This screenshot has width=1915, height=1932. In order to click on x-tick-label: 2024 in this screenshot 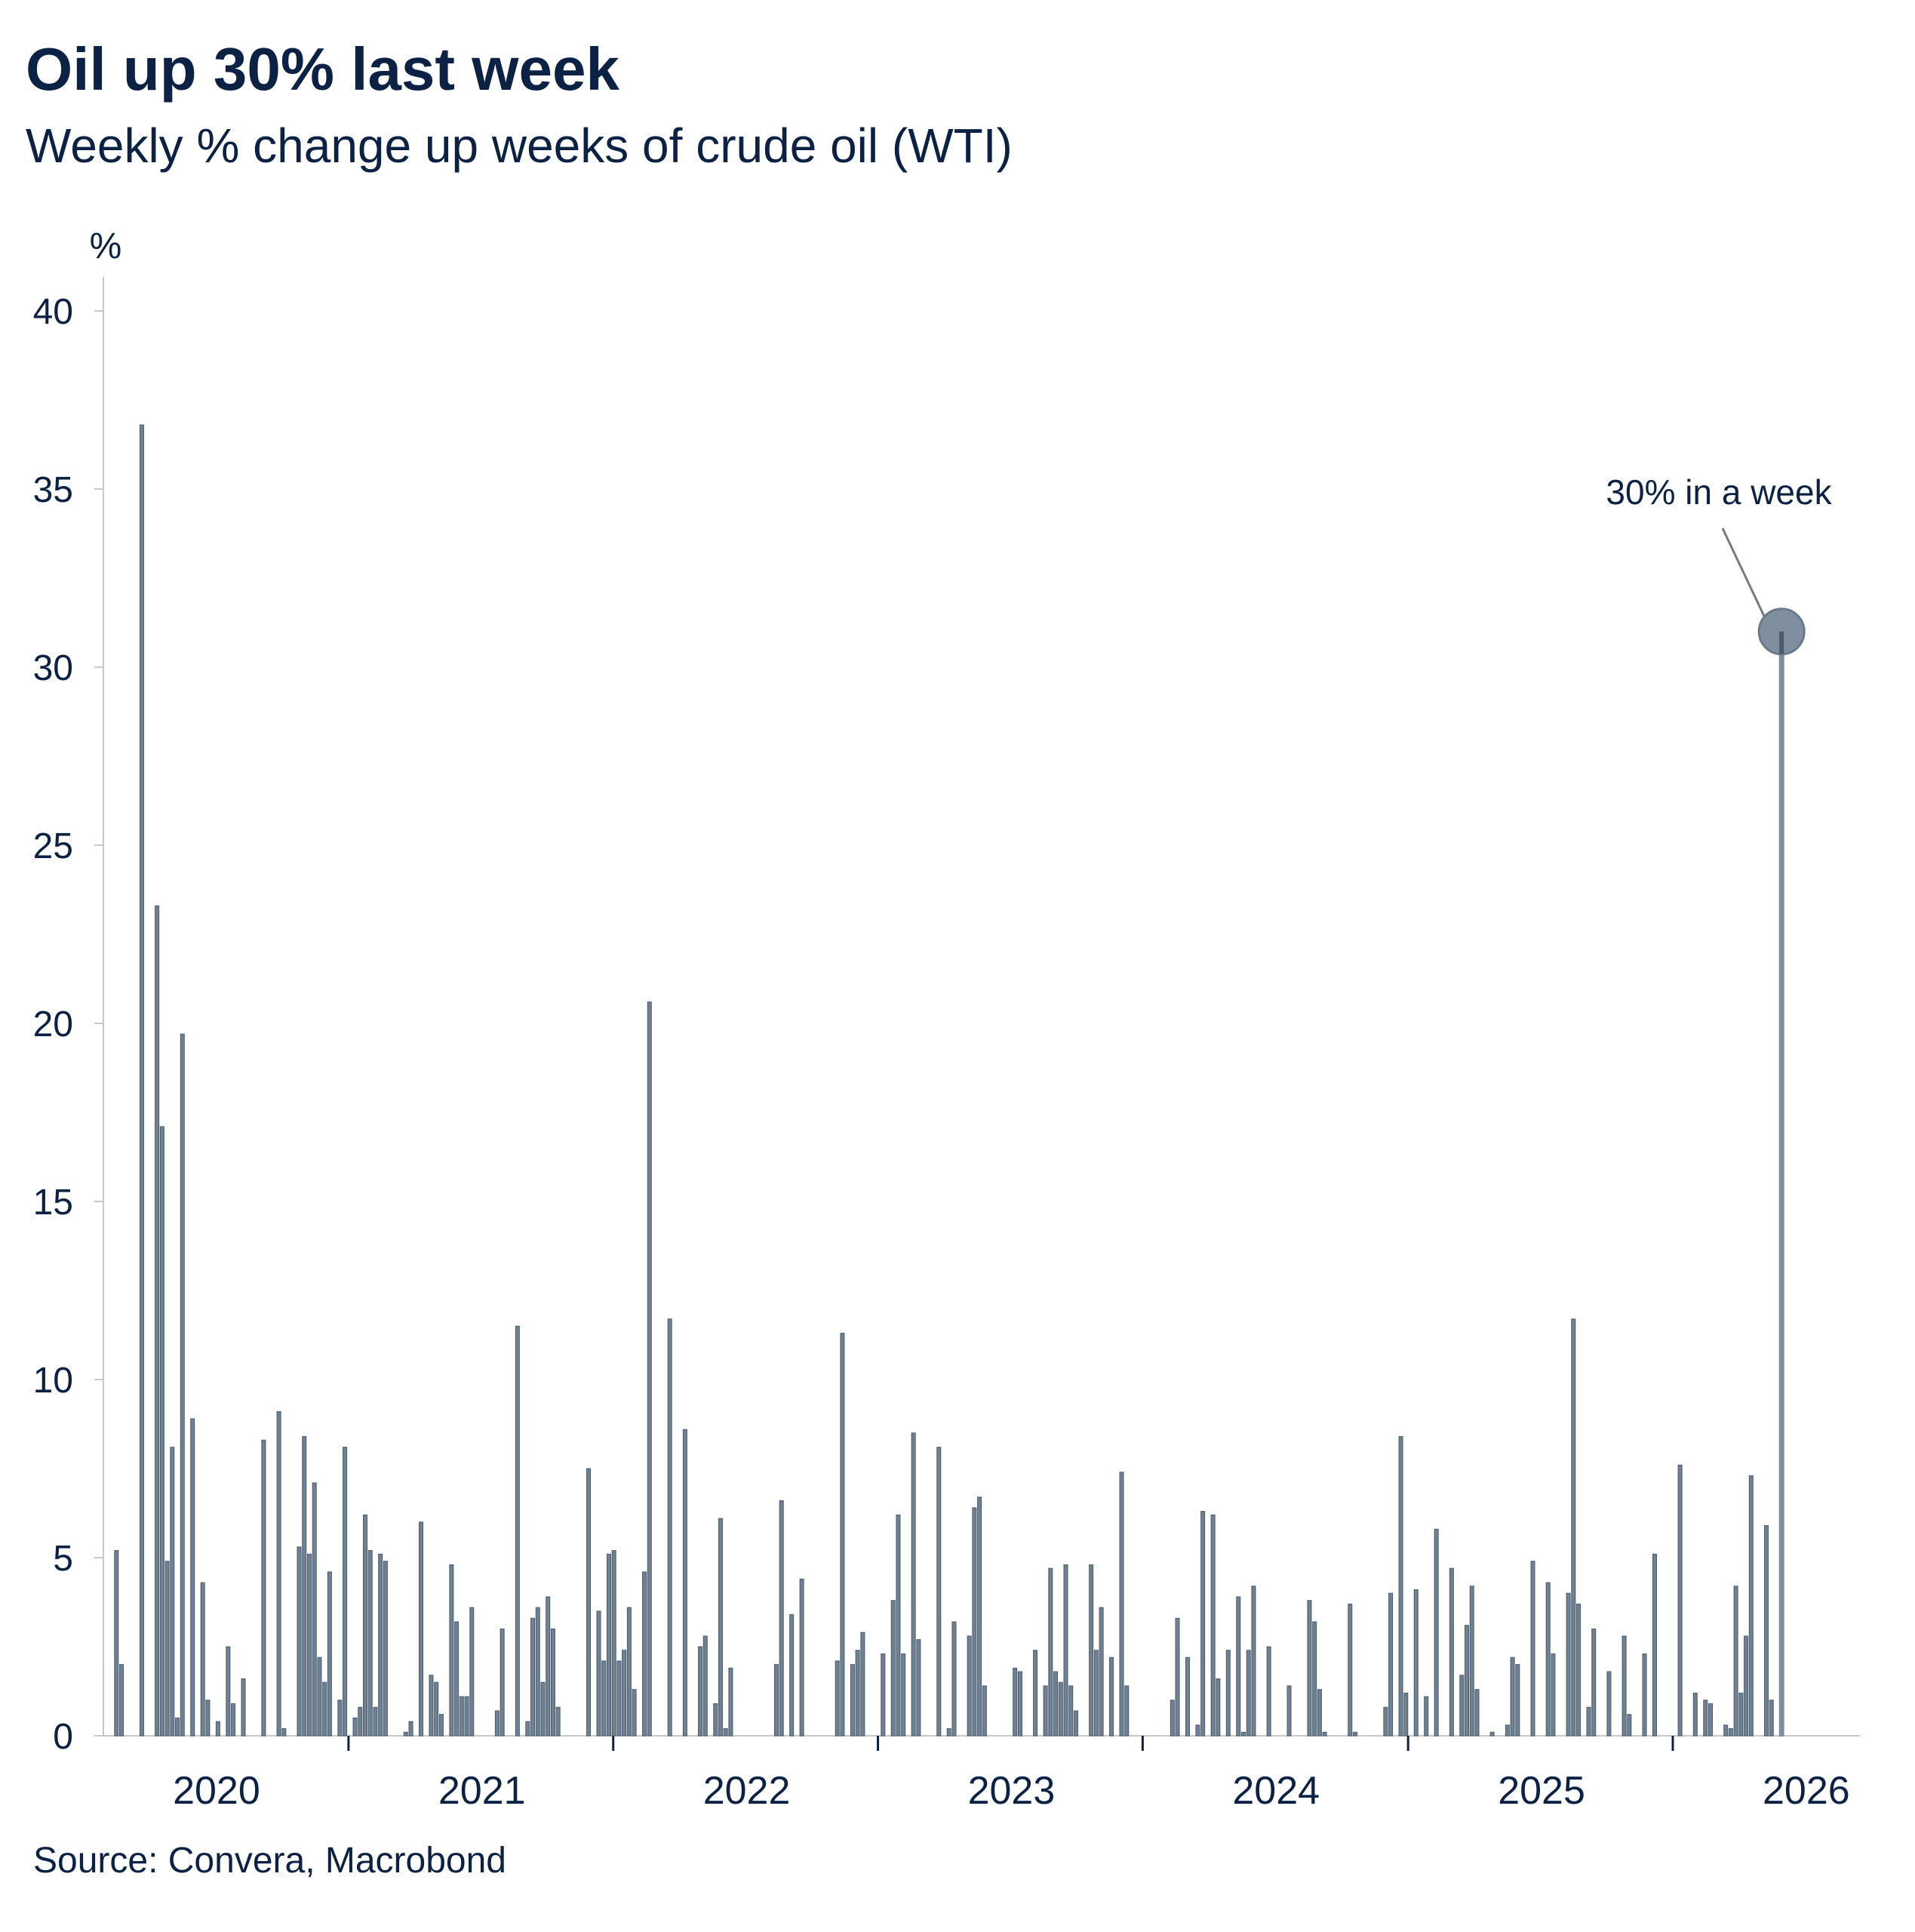, I will do `click(1276, 1791)`.